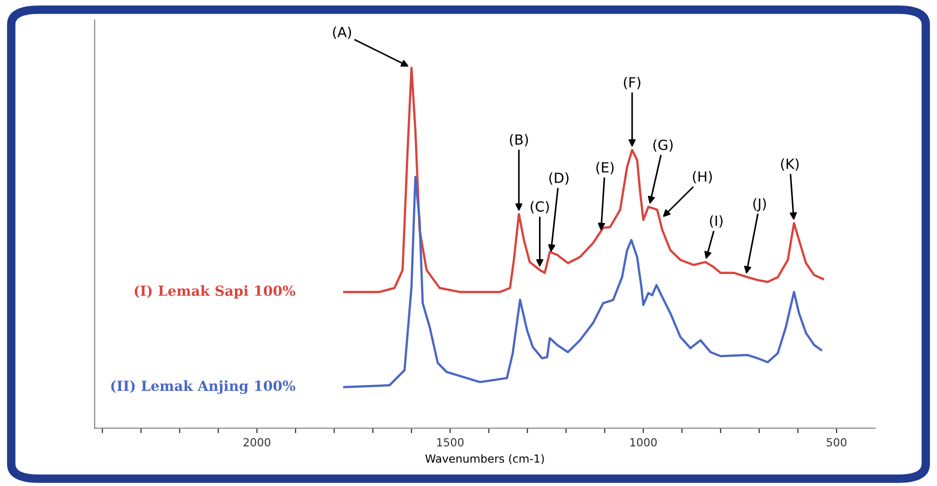  I want to click on annotation: (J), so click(759, 205).